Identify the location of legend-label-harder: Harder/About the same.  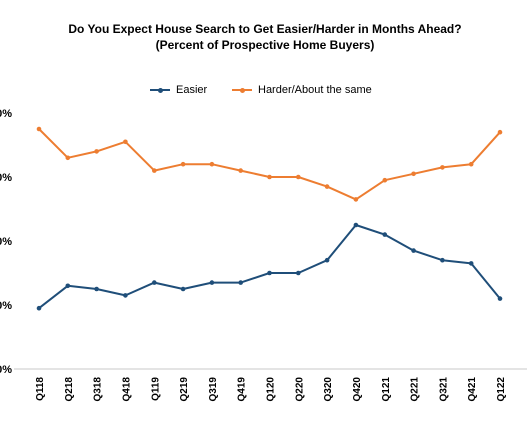
(315, 90).